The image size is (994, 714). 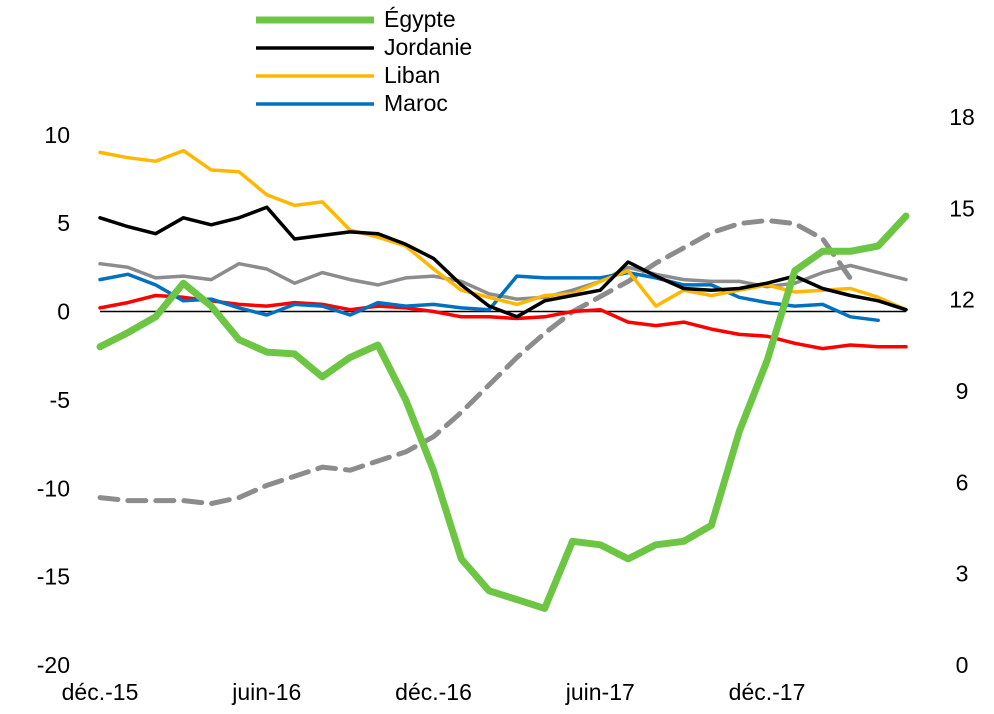 What do you see at coordinates (63, 312) in the screenshot?
I see `y-tick-label: 0` at bounding box center [63, 312].